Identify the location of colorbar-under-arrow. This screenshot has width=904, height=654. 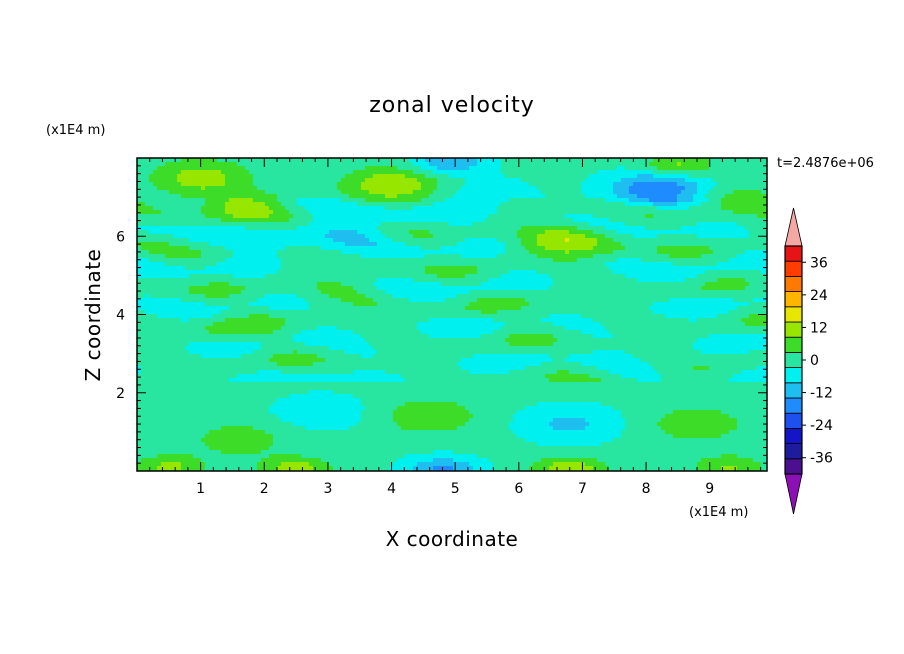
(793, 494).